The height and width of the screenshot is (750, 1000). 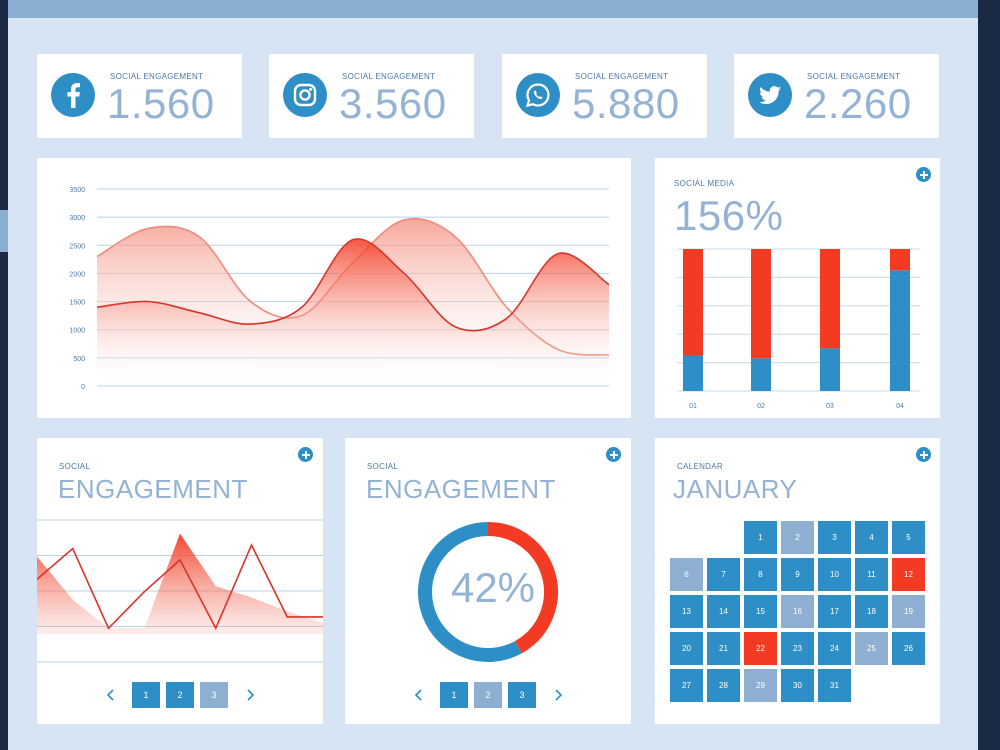 I want to click on y-tick-label: 3500, so click(x=77, y=190).